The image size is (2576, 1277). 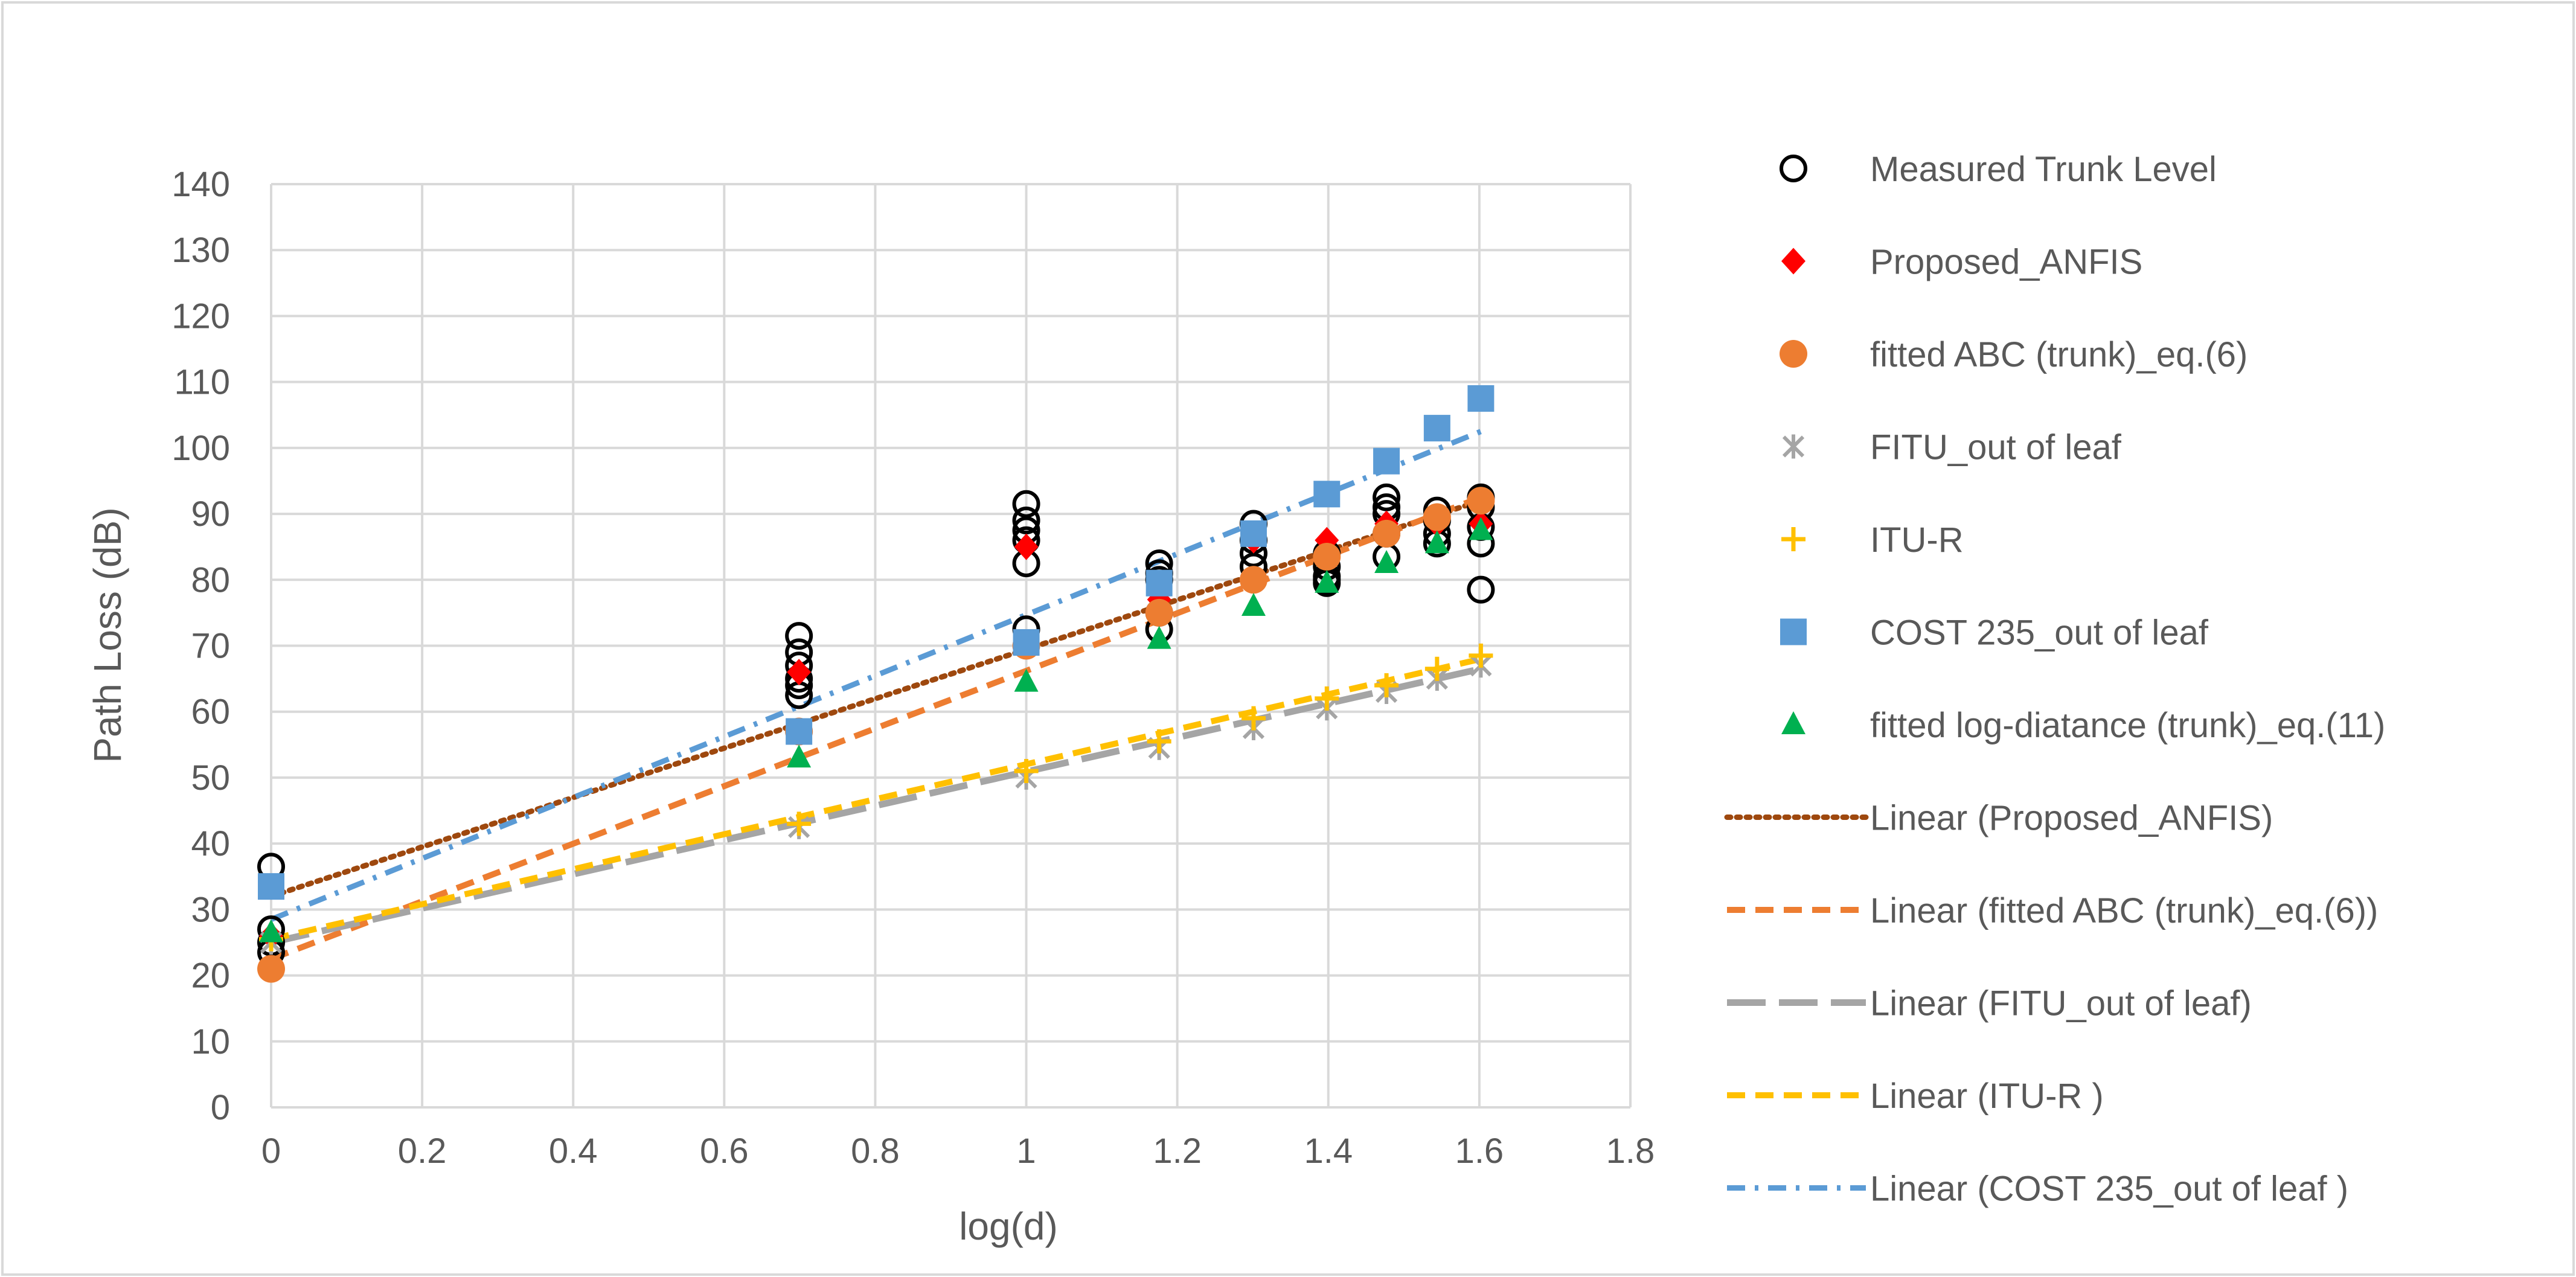 What do you see at coordinates (875, 1151) in the screenshot?
I see `x-tick-label: 0.8` at bounding box center [875, 1151].